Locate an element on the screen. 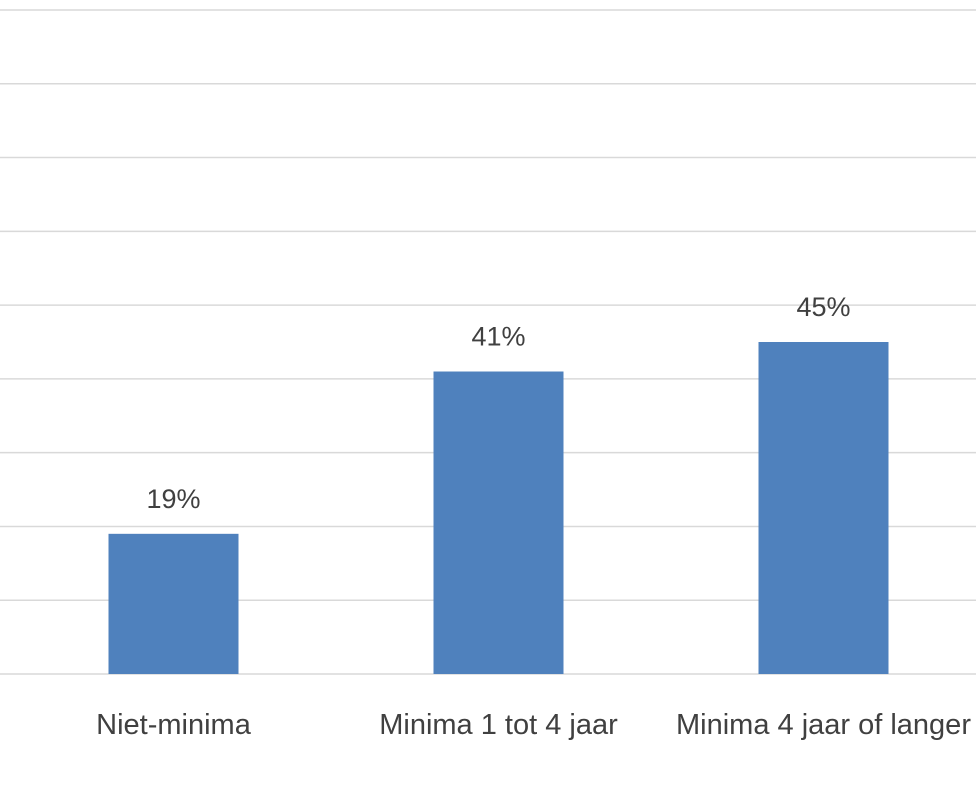 This screenshot has width=976, height=799. value-label: 45% is located at coordinates (823, 307).